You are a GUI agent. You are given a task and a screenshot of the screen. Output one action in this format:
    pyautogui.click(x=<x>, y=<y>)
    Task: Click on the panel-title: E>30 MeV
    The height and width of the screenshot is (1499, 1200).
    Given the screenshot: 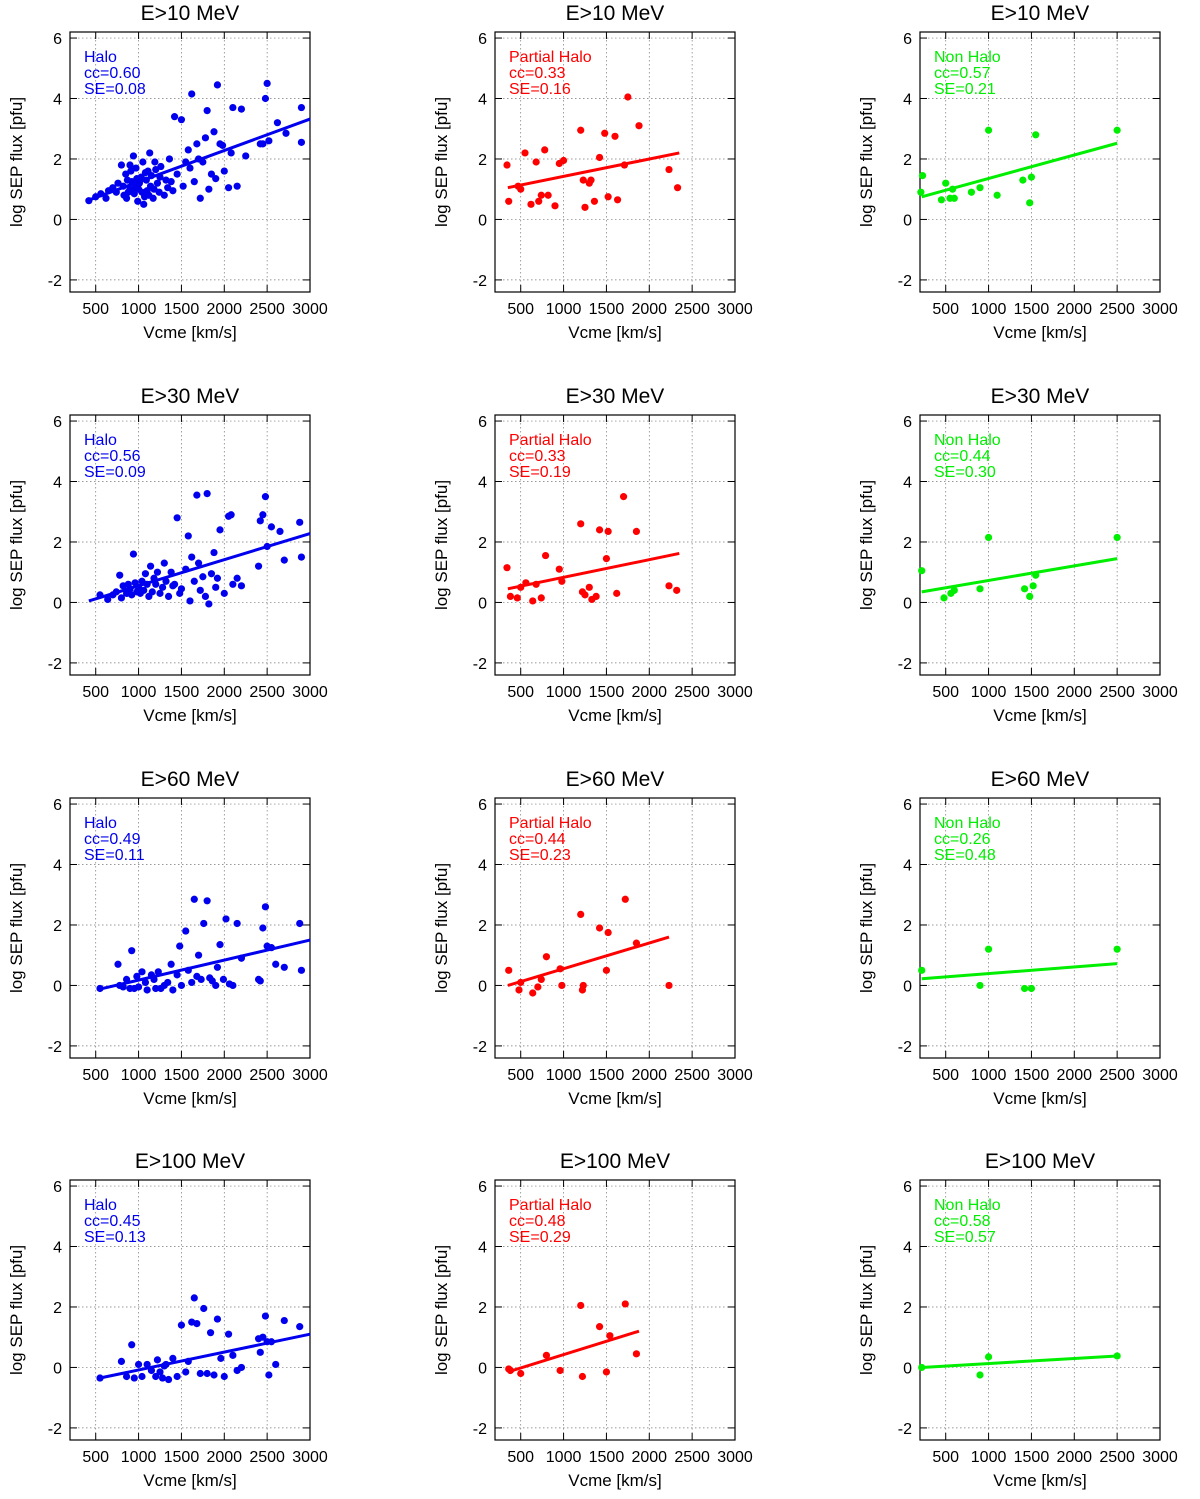 What is the action you would take?
    pyautogui.click(x=190, y=396)
    